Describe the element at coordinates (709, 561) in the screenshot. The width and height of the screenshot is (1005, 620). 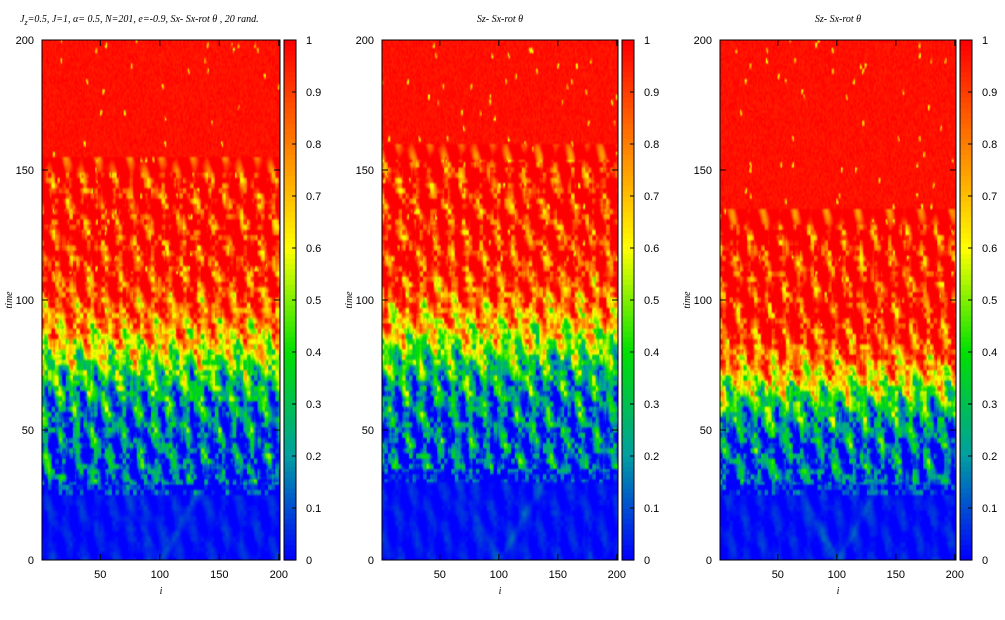
I see `y-tick-label: 0` at that location.